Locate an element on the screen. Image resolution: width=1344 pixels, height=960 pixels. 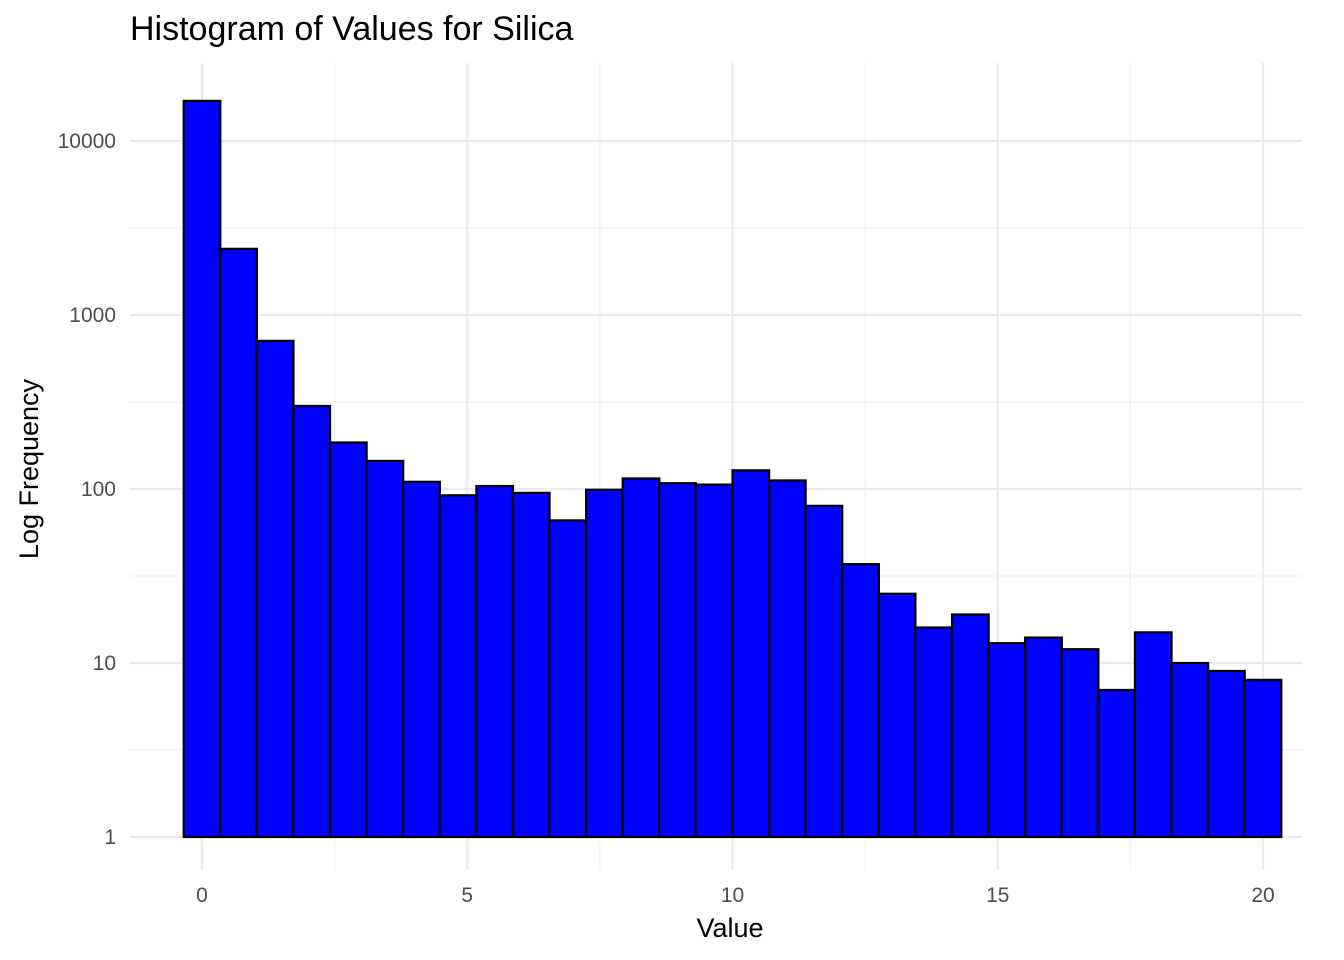
y-tick-label: 1000 is located at coordinates (92, 315).